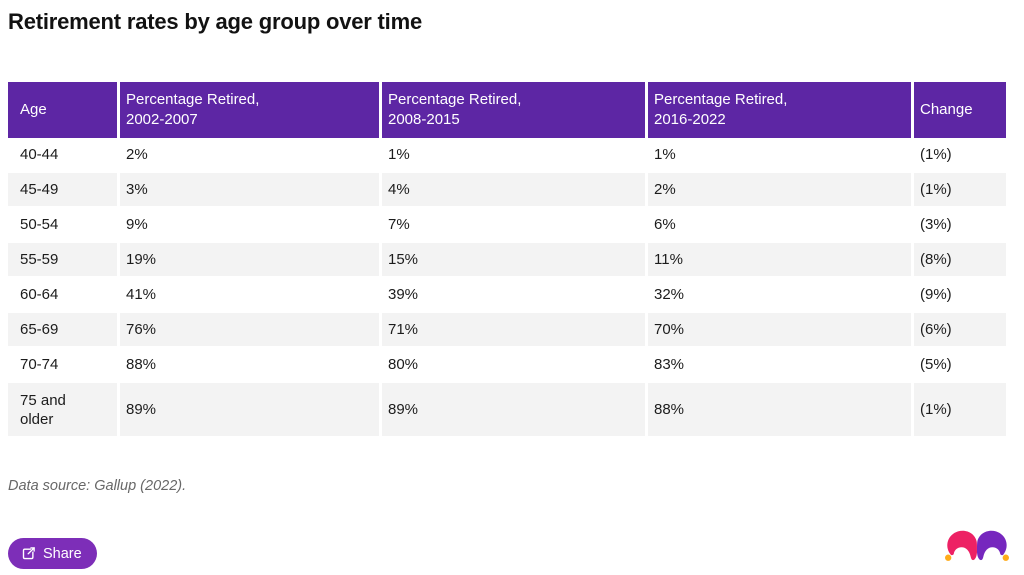  I want to click on share-button: Share, so click(52, 553).